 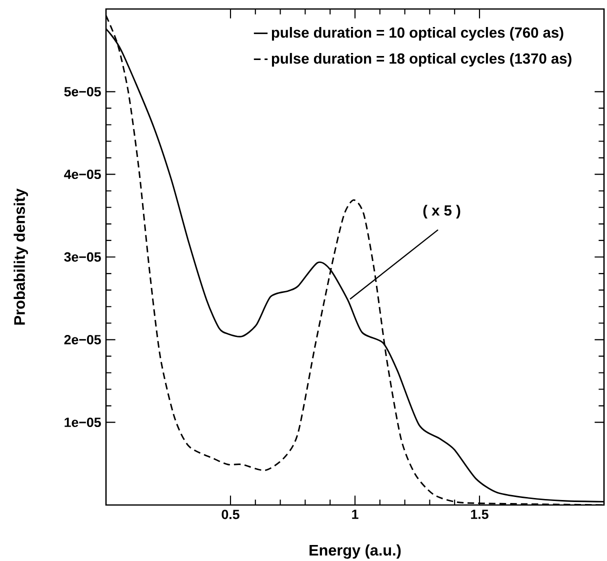 I want to click on x-tick-label: 1, so click(x=355, y=514).